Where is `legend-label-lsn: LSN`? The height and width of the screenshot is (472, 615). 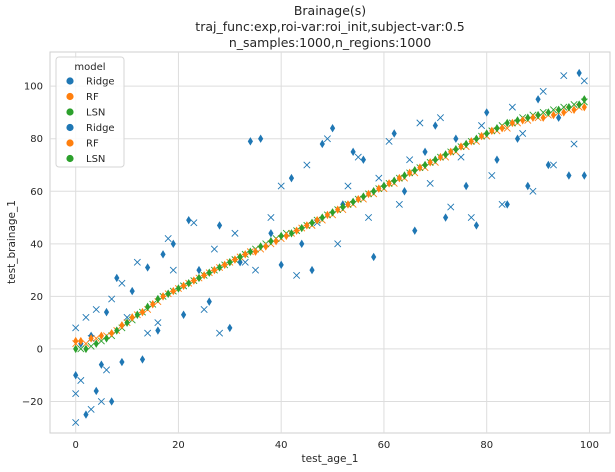
legend-label-lsn: LSN is located at coordinates (95, 159).